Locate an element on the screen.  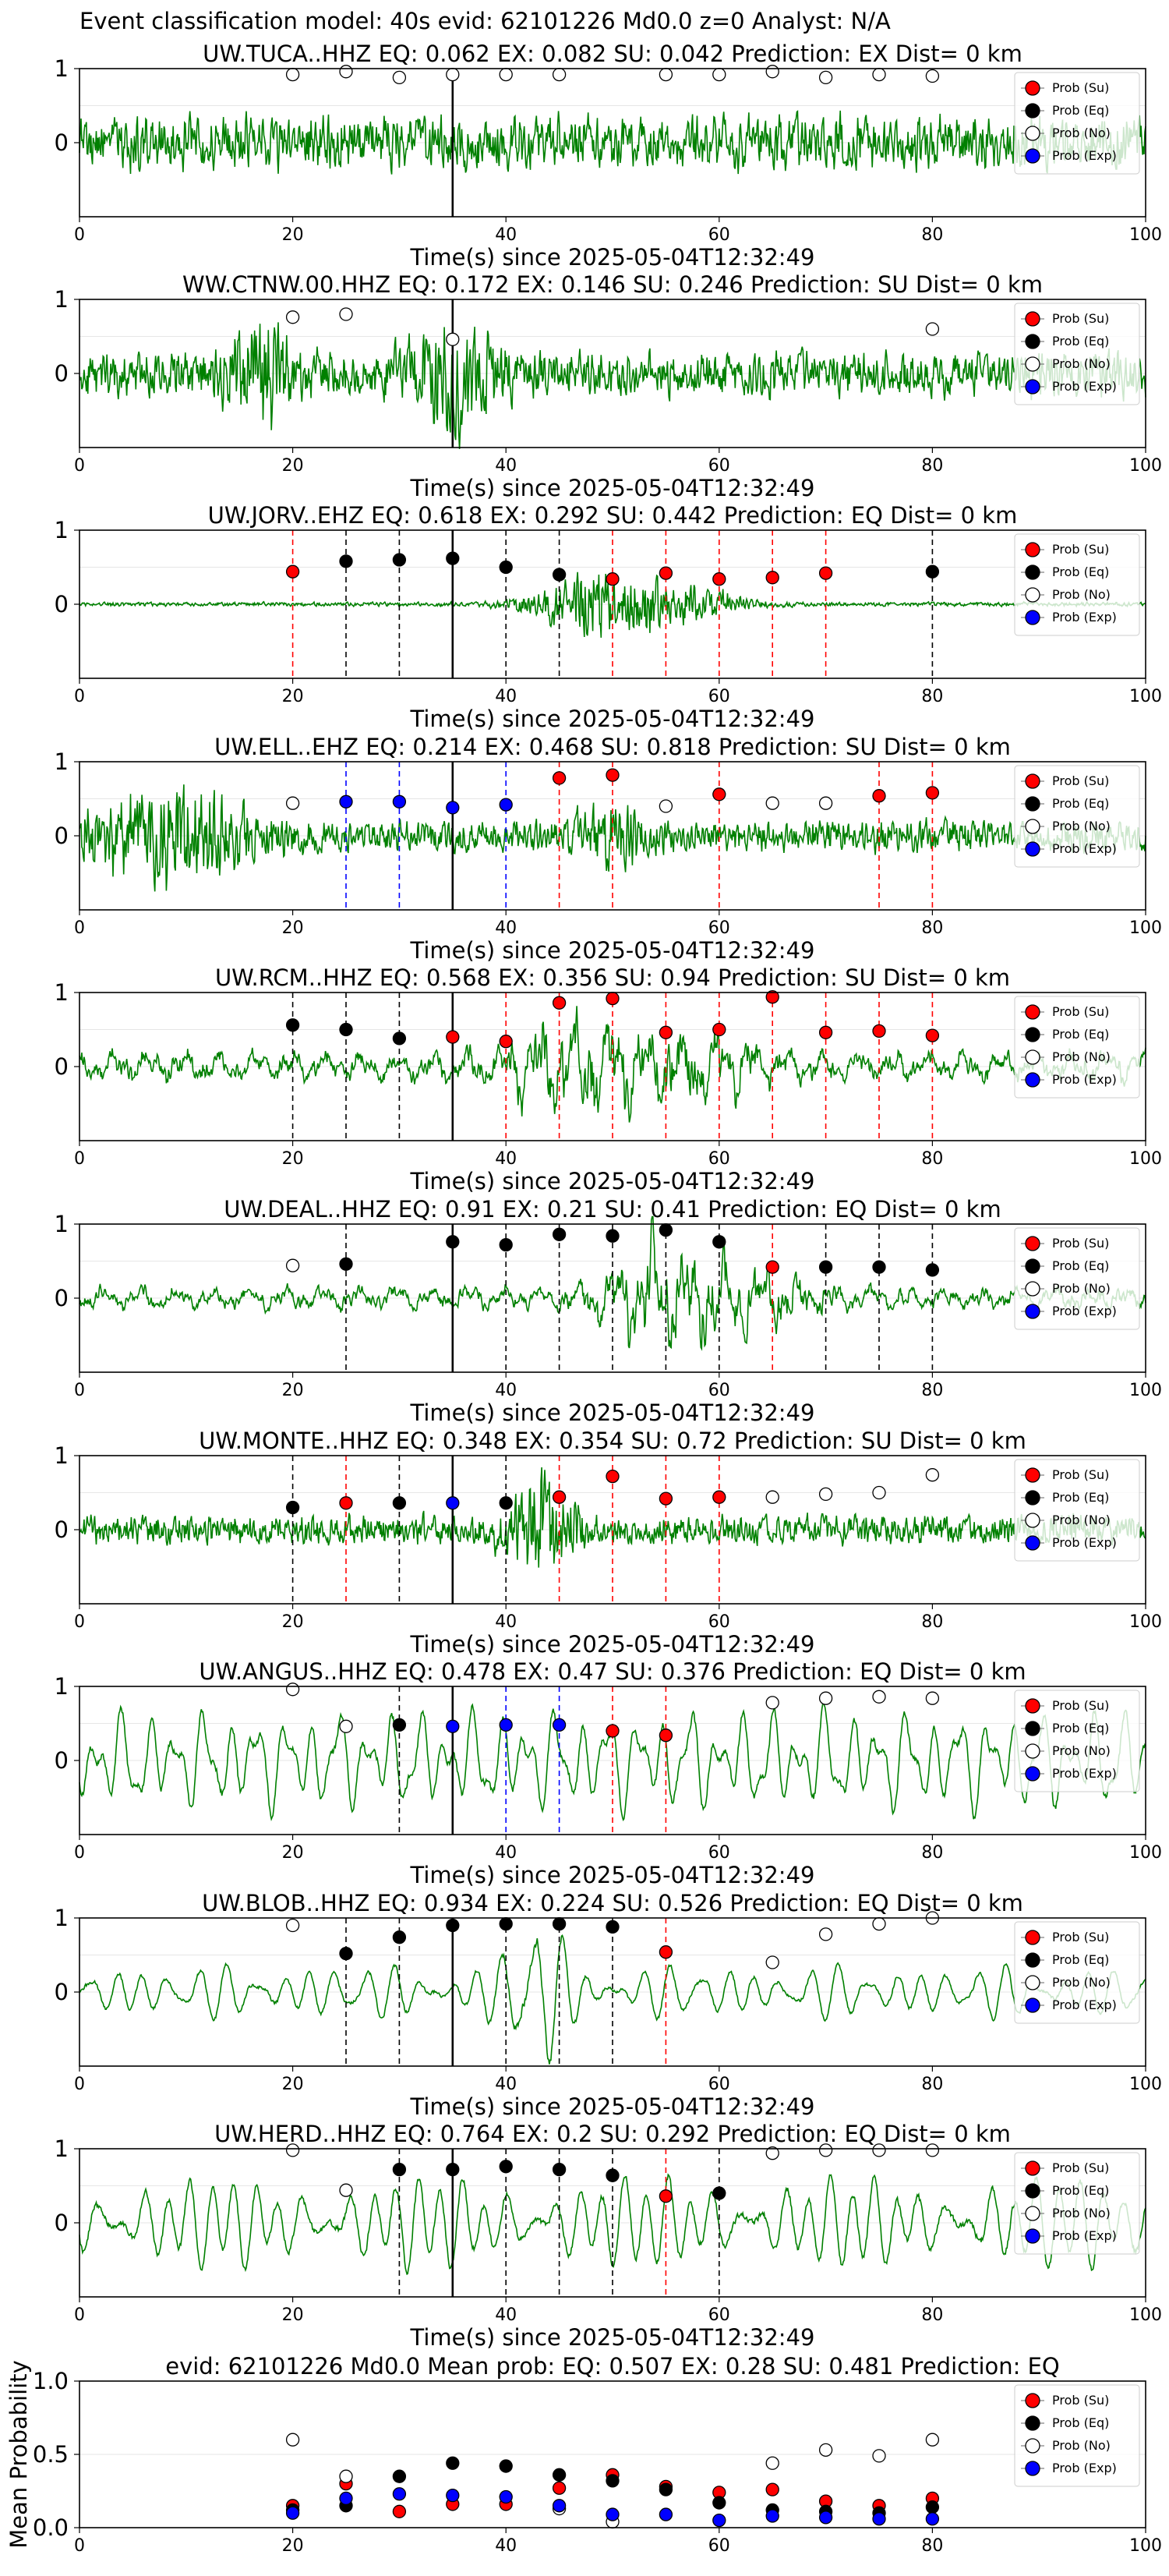
legend-label-no: Prob (No) is located at coordinates (1081, 2445).